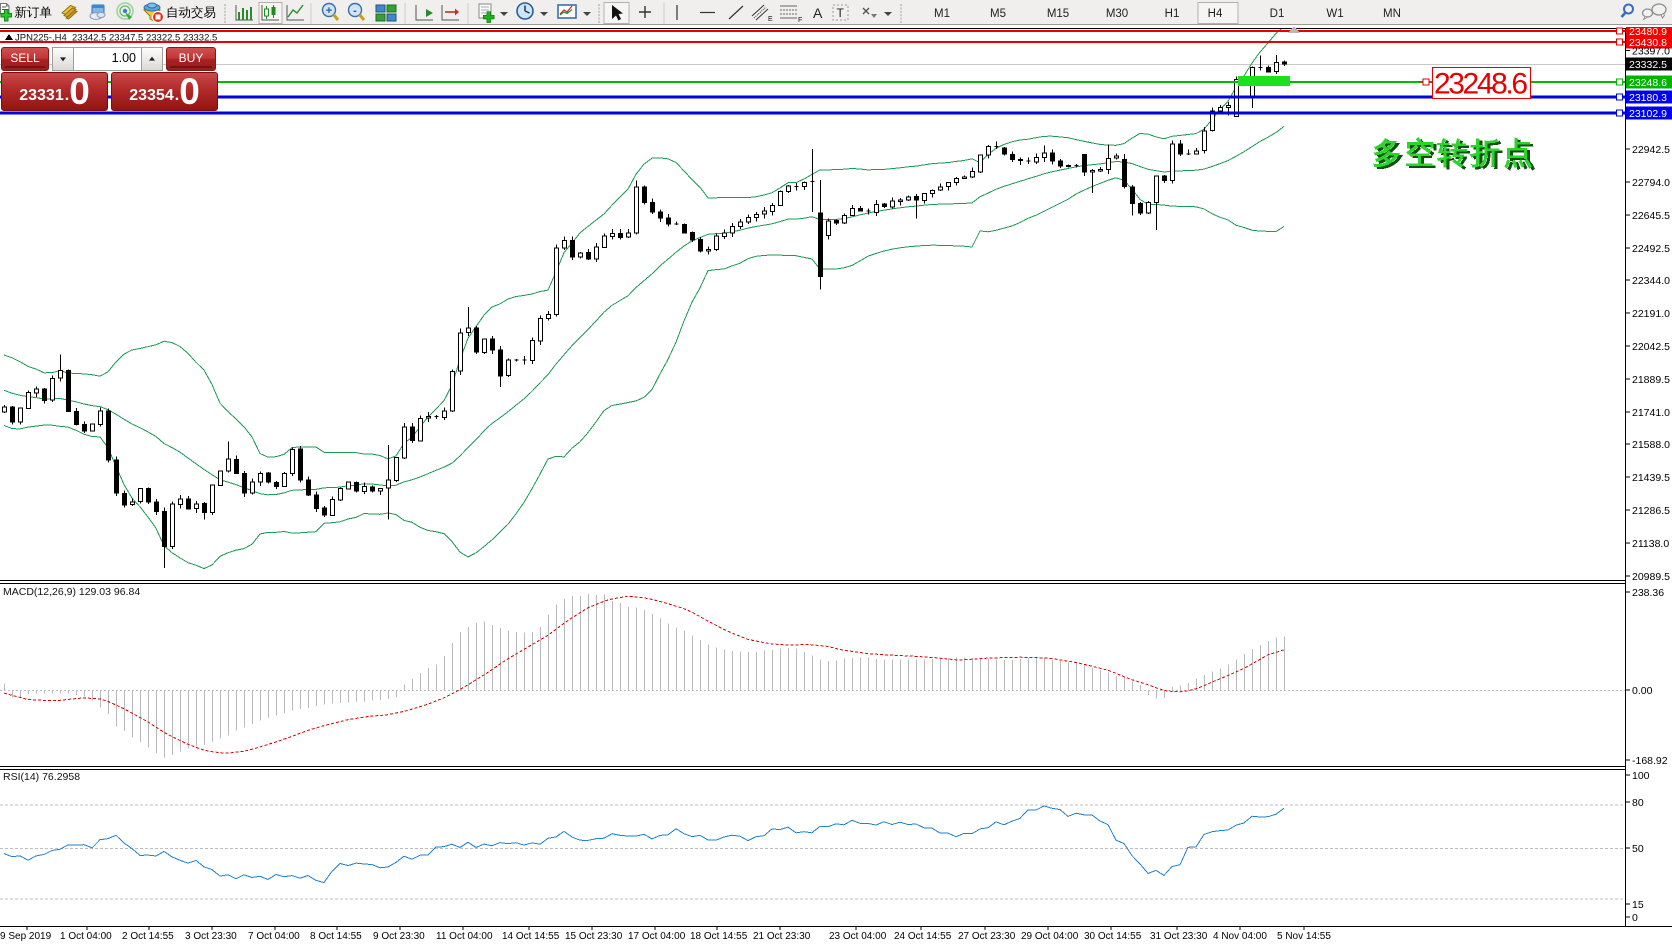 This screenshot has height=947, width=1672. What do you see at coordinates (942, 14) in the screenshot?
I see `svg-text: M1` at bounding box center [942, 14].